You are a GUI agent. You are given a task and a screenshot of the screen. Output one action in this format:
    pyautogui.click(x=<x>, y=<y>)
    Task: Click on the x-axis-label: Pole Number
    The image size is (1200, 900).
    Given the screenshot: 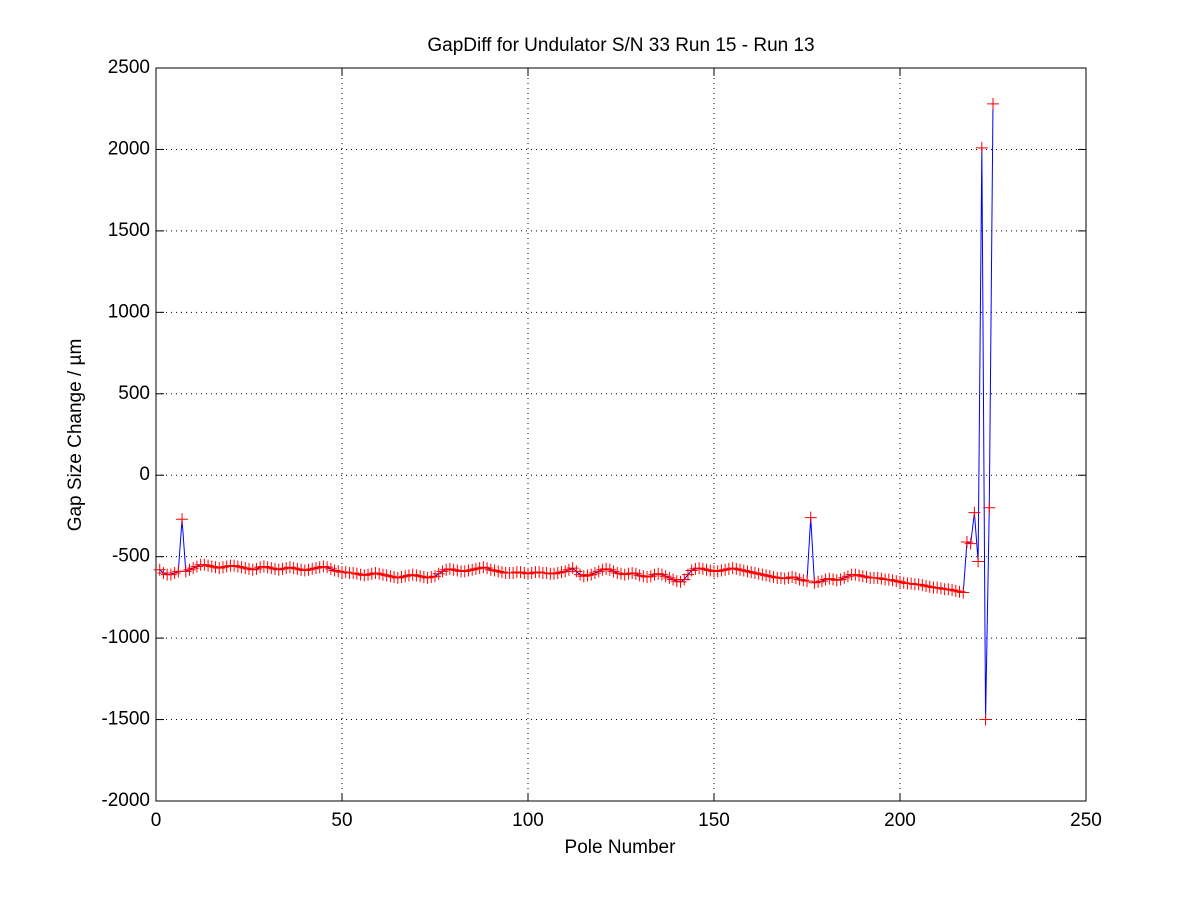 What is the action you would take?
    pyautogui.click(x=621, y=847)
    